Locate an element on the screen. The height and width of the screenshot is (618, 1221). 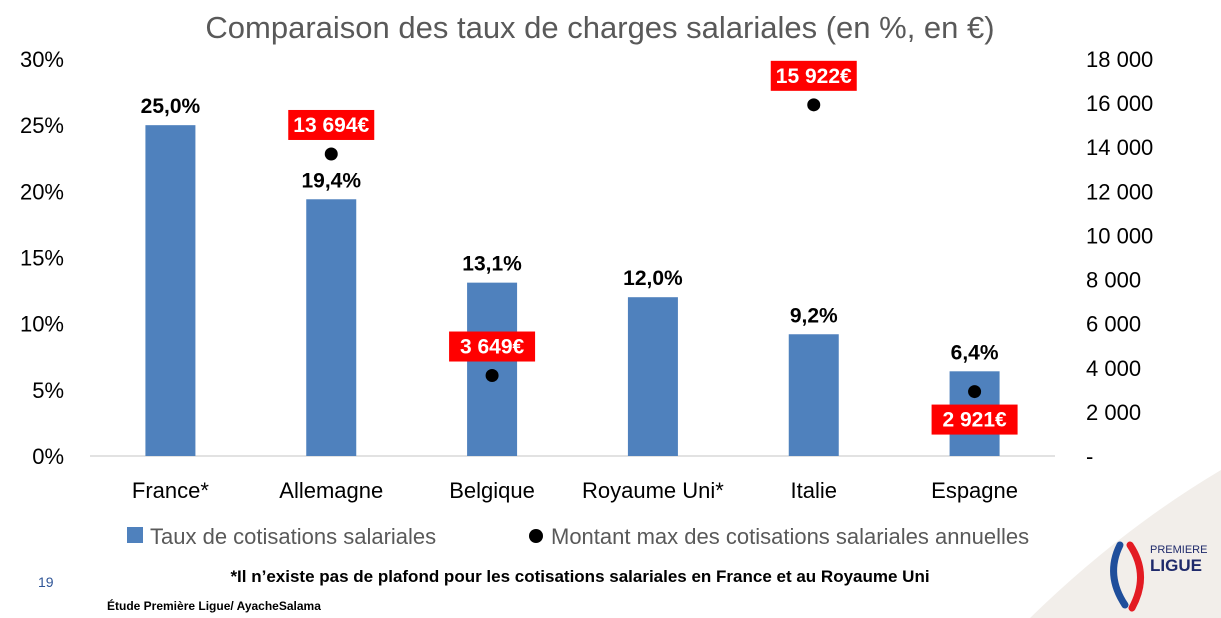
bar-data-label: 9,2% is located at coordinates (814, 315).